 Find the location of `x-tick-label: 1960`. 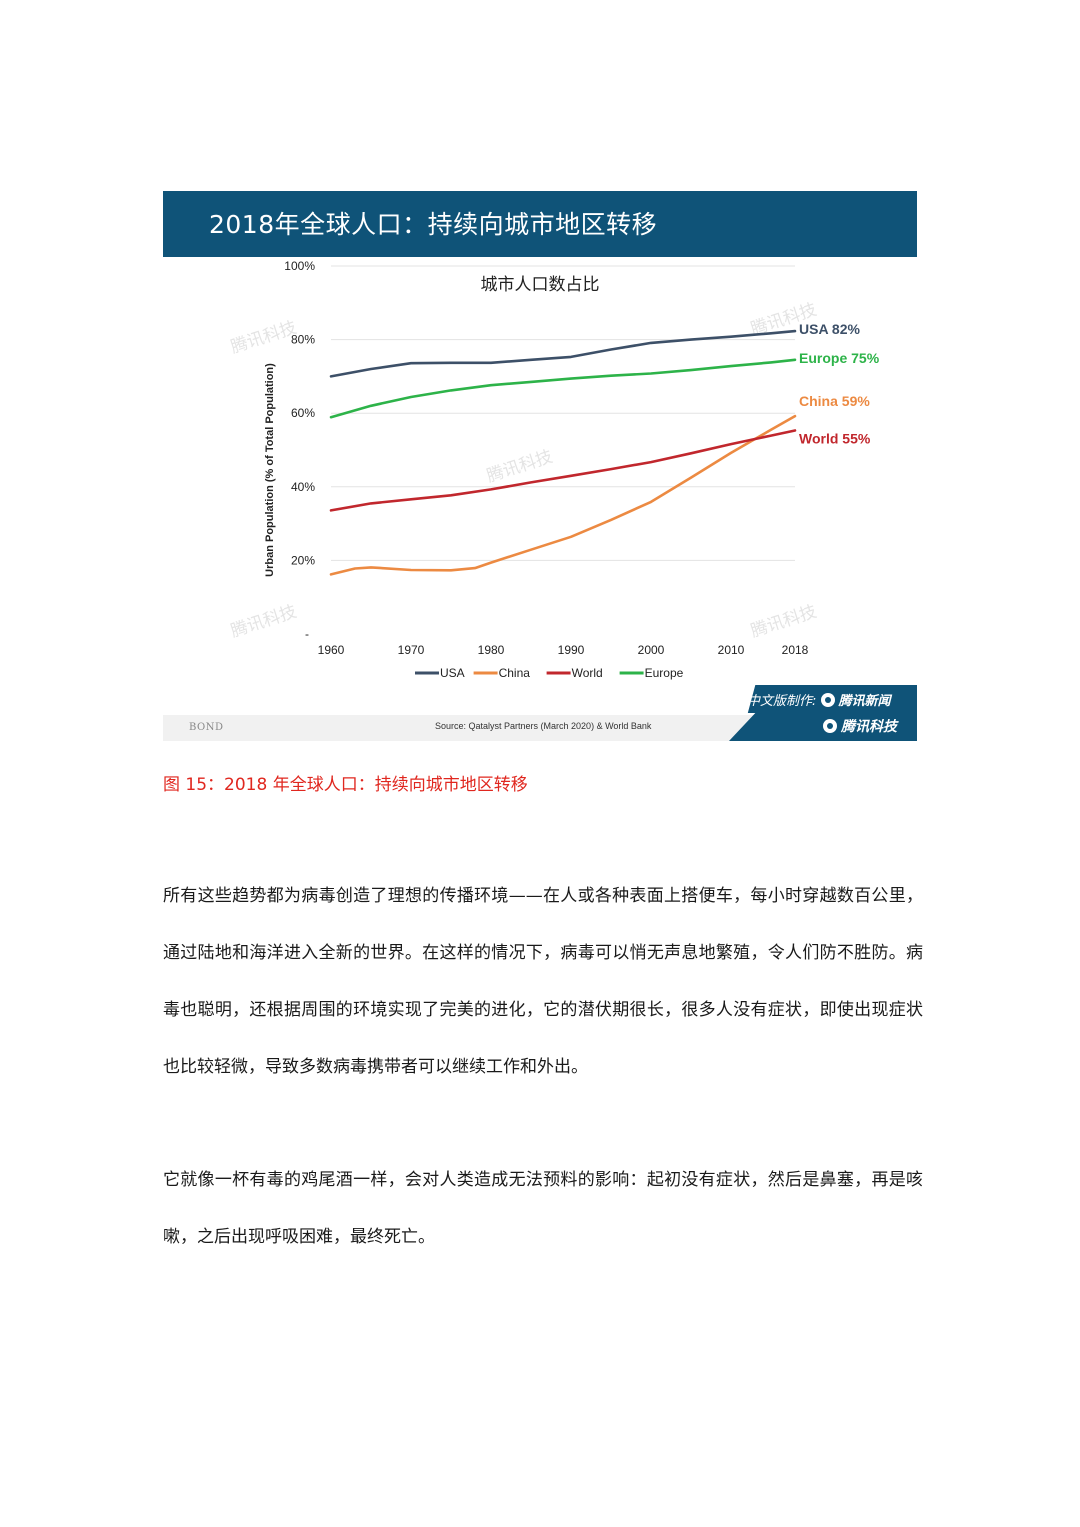

x-tick-label: 1960 is located at coordinates (331, 650).